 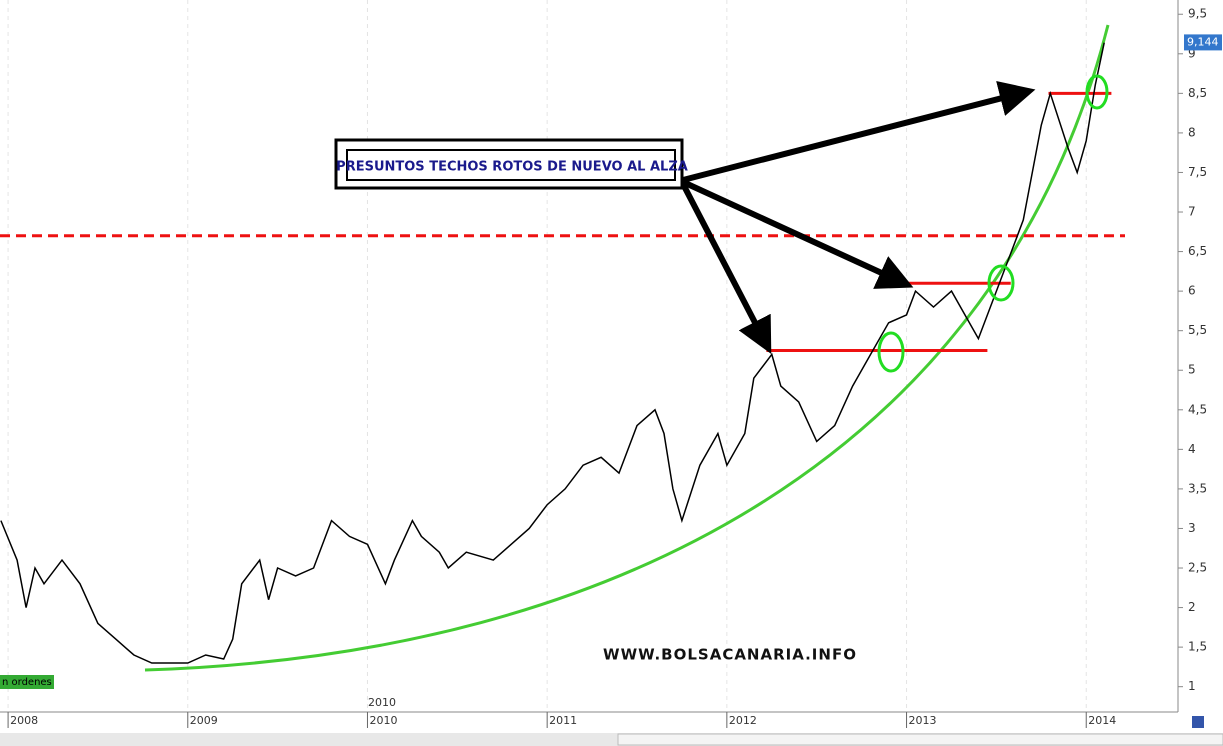 I want to click on arrows, so click(x=858, y=217).